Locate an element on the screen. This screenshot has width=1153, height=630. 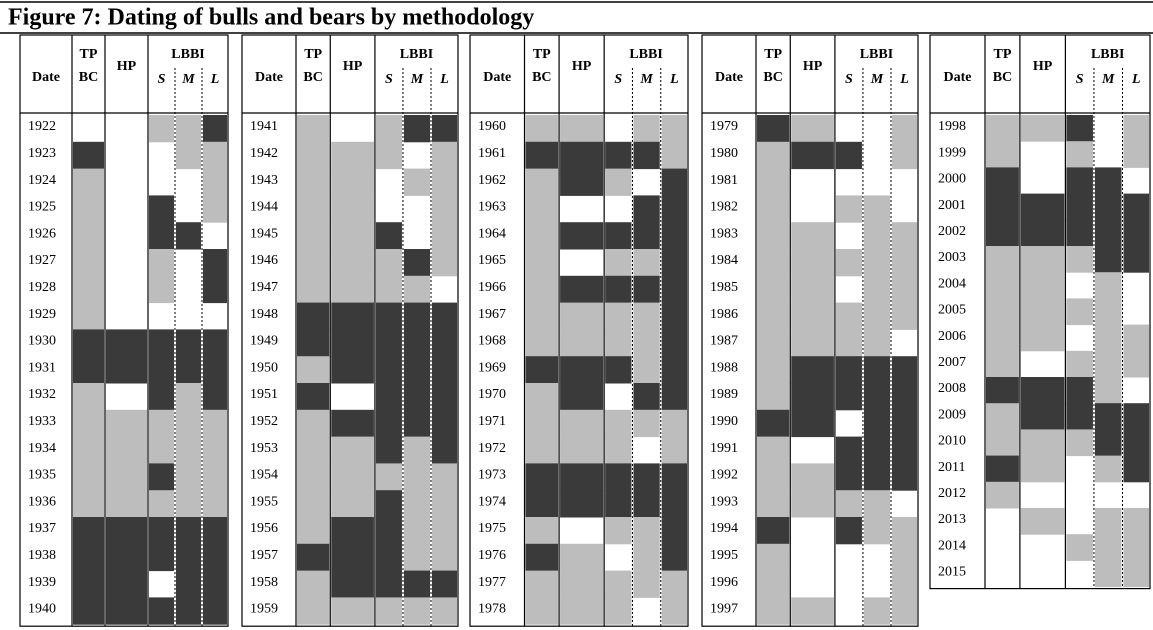
year-label: 1952 is located at coordinates (264, 421).